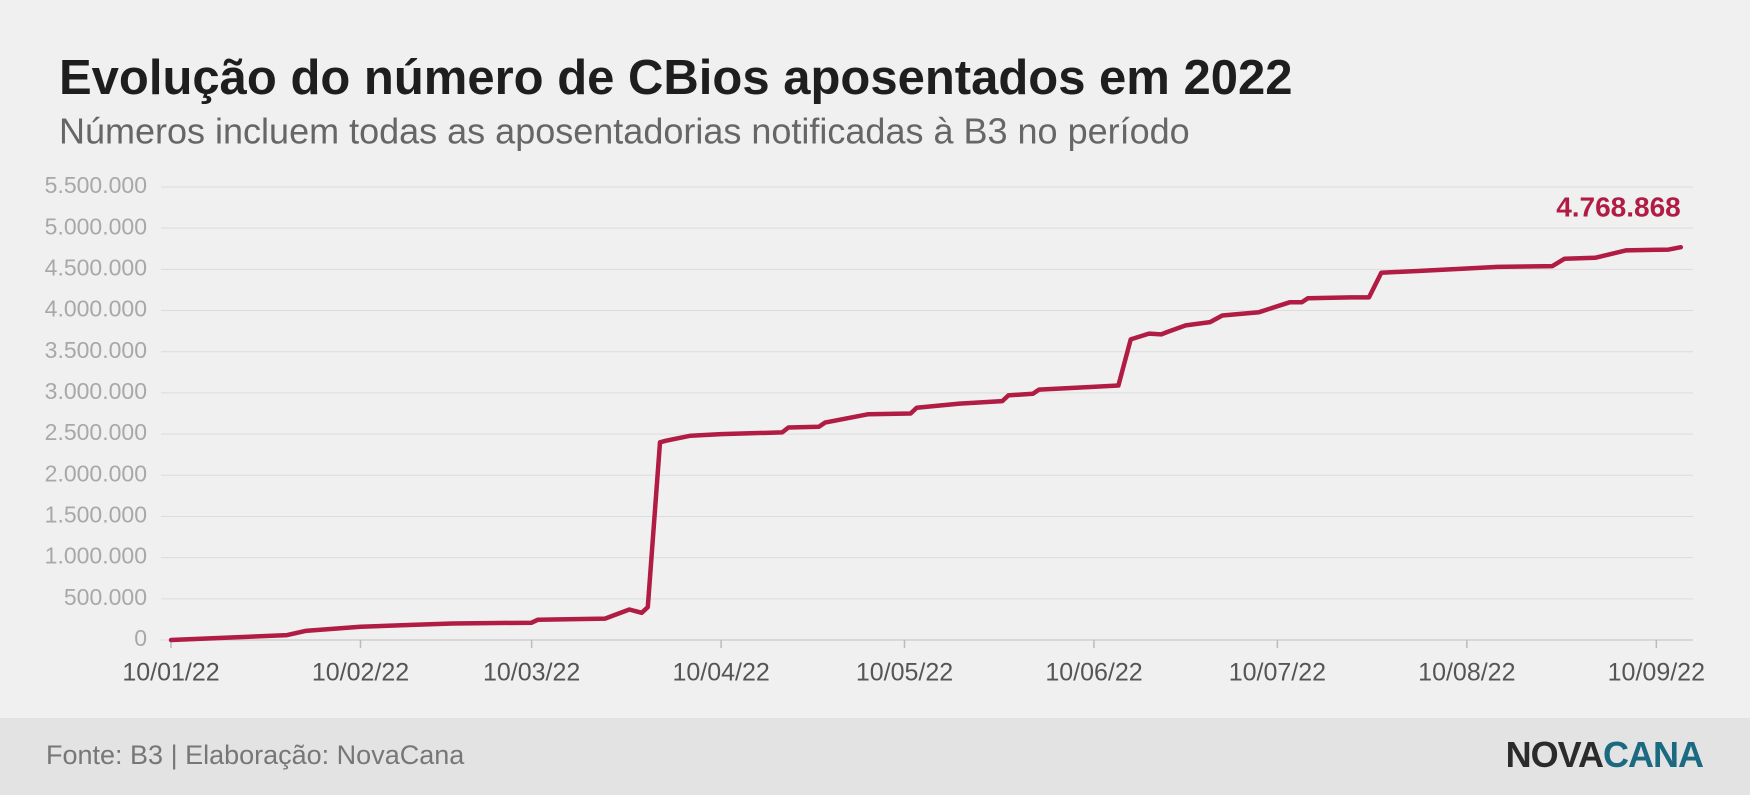  What do you see at coordinates (1618, 207) in the screenshot?
I see `value-label: 4.768.868` at bounding box center [1618, 207].